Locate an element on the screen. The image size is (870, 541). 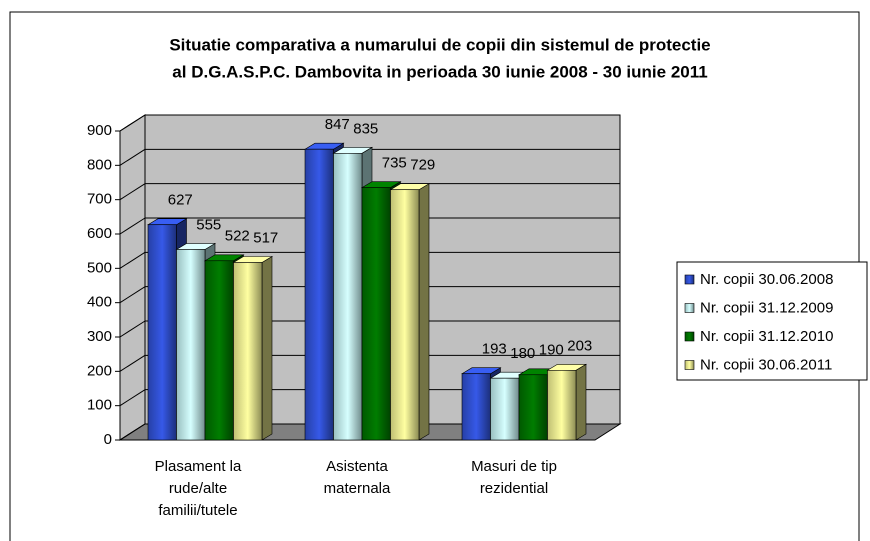
y-tick-label: 500 is located at coordinates (99, 267).